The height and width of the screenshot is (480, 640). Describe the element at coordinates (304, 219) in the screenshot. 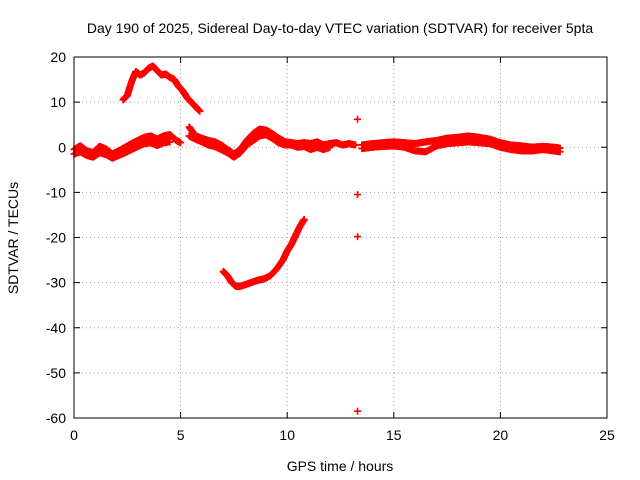

I see `data-point-lower-arc` at that location.